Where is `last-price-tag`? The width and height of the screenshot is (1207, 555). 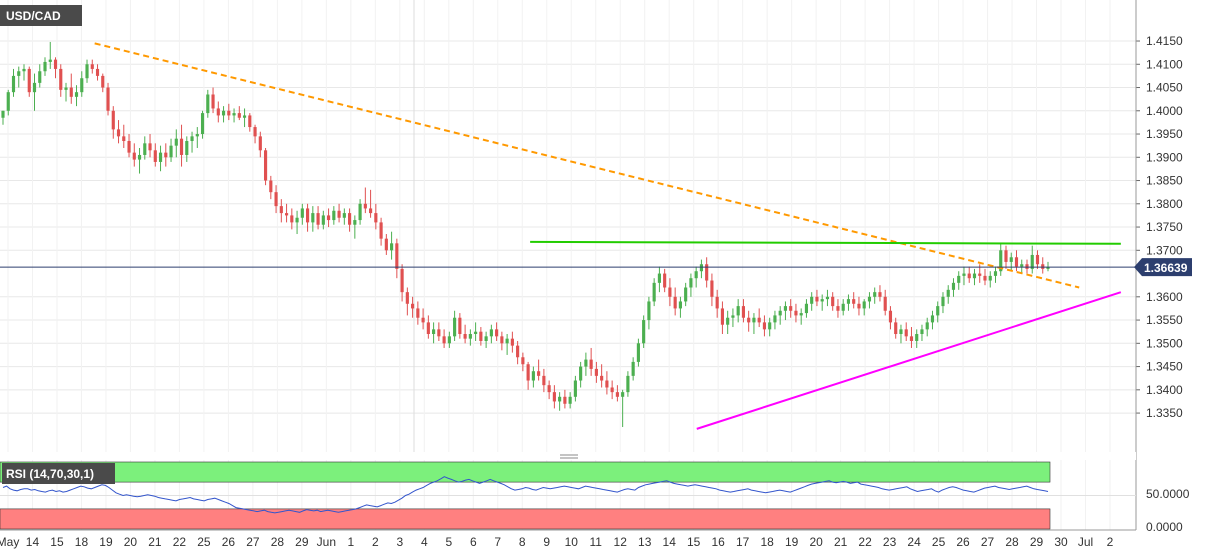 last-price-tag is located at coordinates (1163, 267).